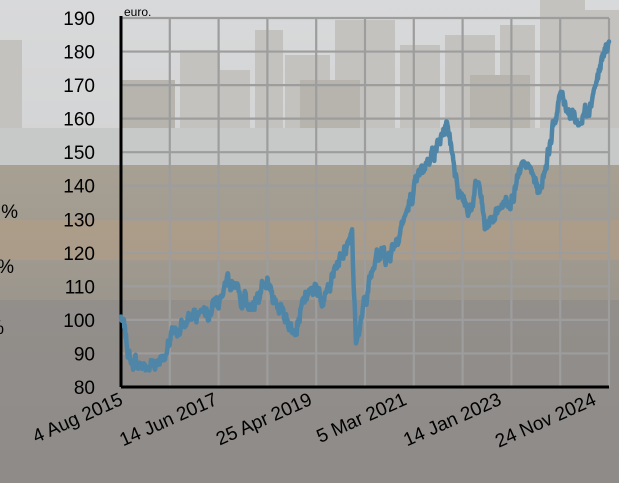 This screenshot has width=619, height=483. I want to click on y-tick-label: 130, so click(79, 220).